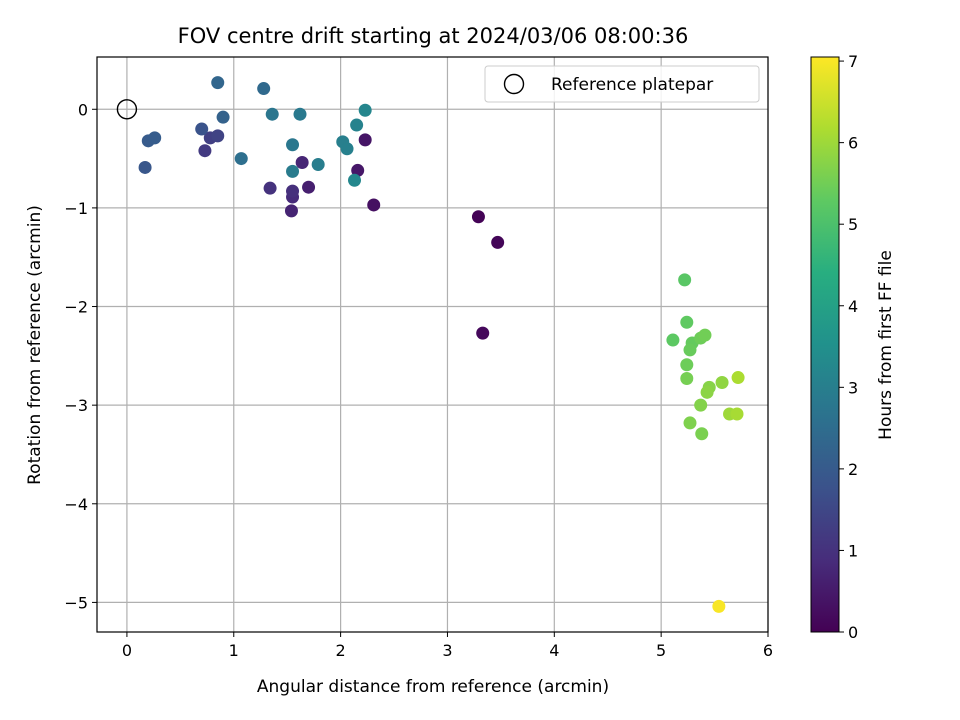 This screenshot has width=960, height=720. What do you see at coordinates (853, 550) in the screenshot?
I see `colorbar-tick-label: 1` at bounding box center [853, 550].